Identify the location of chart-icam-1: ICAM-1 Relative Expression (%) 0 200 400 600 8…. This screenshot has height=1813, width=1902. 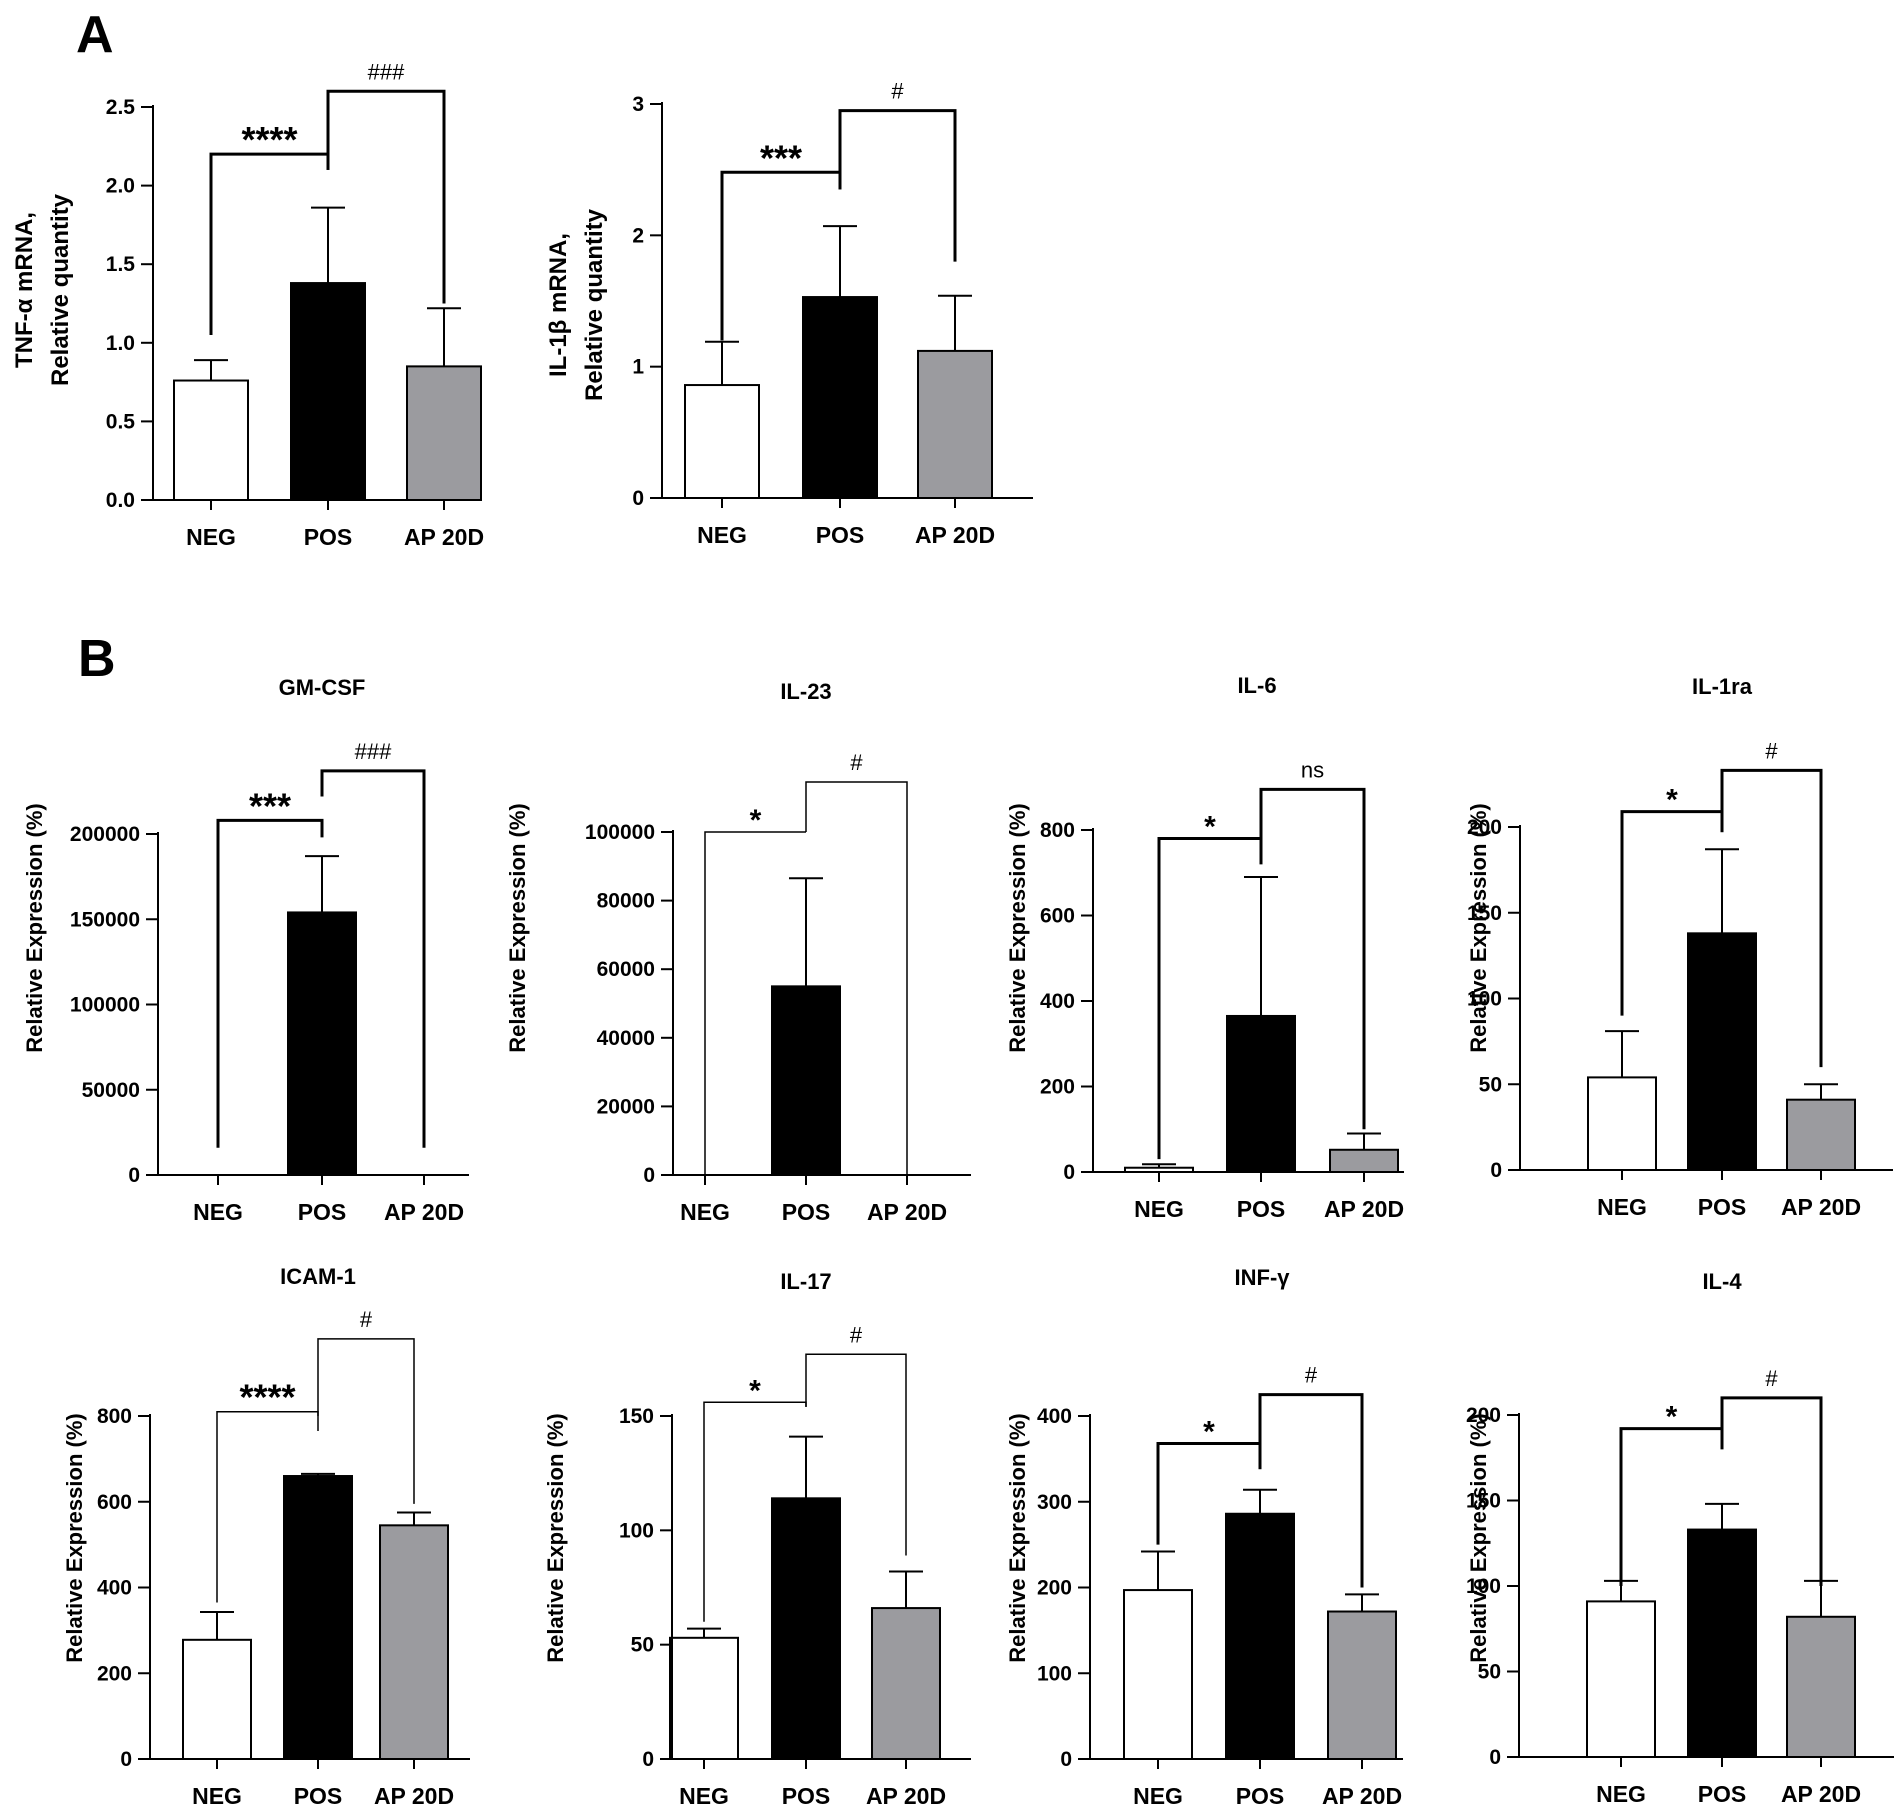
(266, 1536).